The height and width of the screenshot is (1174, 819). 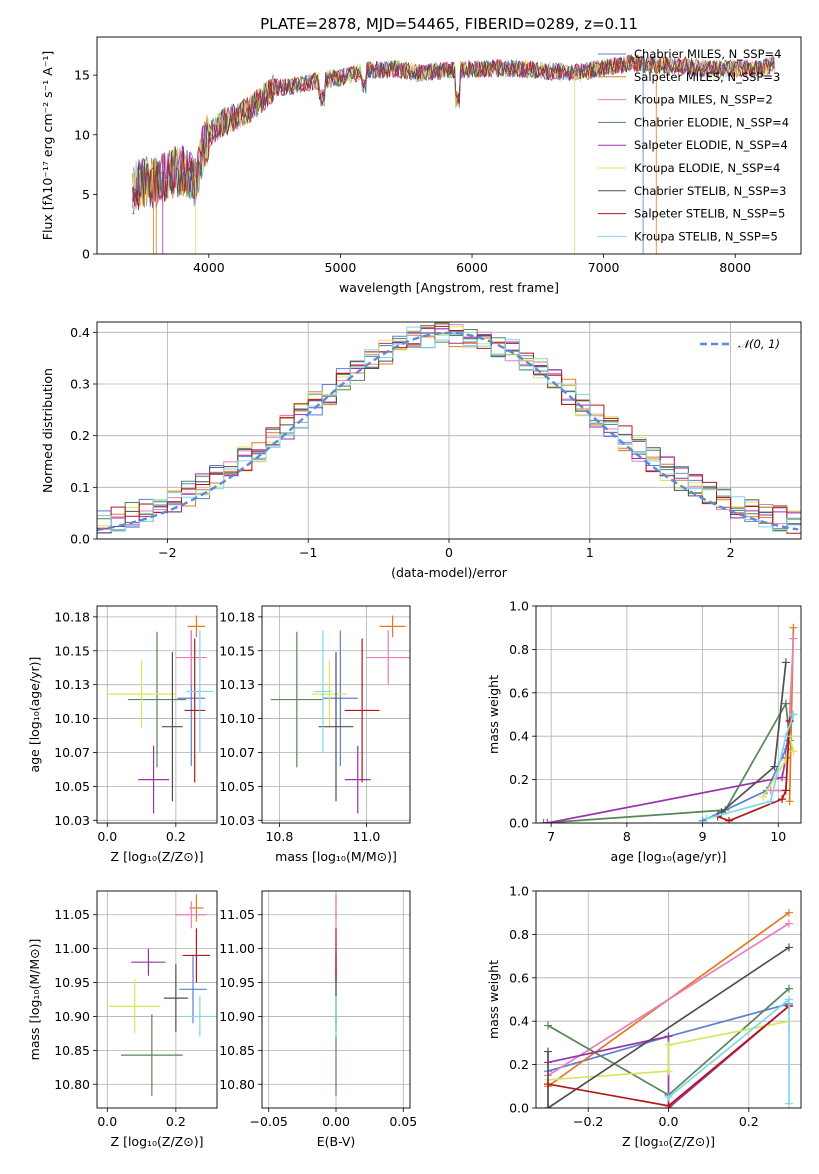 What do you see at coordinates (731, 552) in the screenshot?
I see `x-tick-label: 2` at bounding box center [731, 552].